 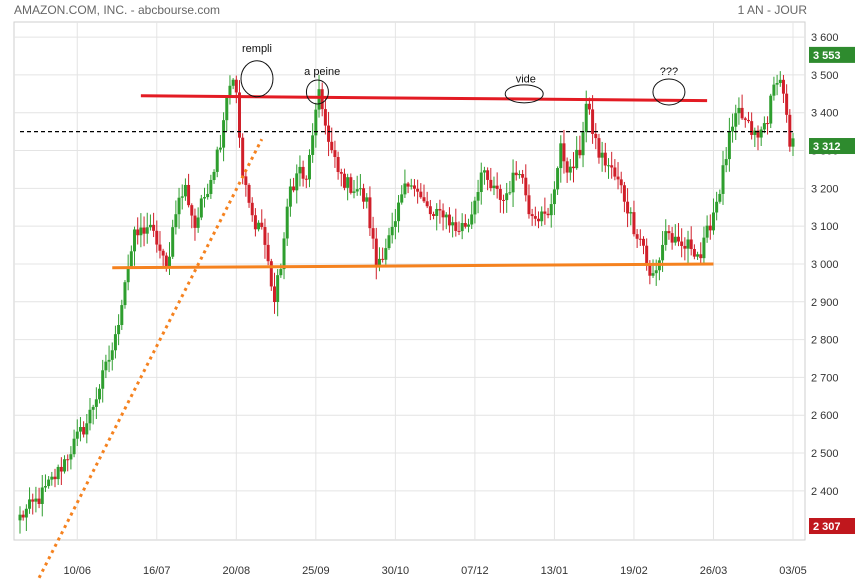 I want to click on y-tick-label: 2 700, so click(x=825, y=378).